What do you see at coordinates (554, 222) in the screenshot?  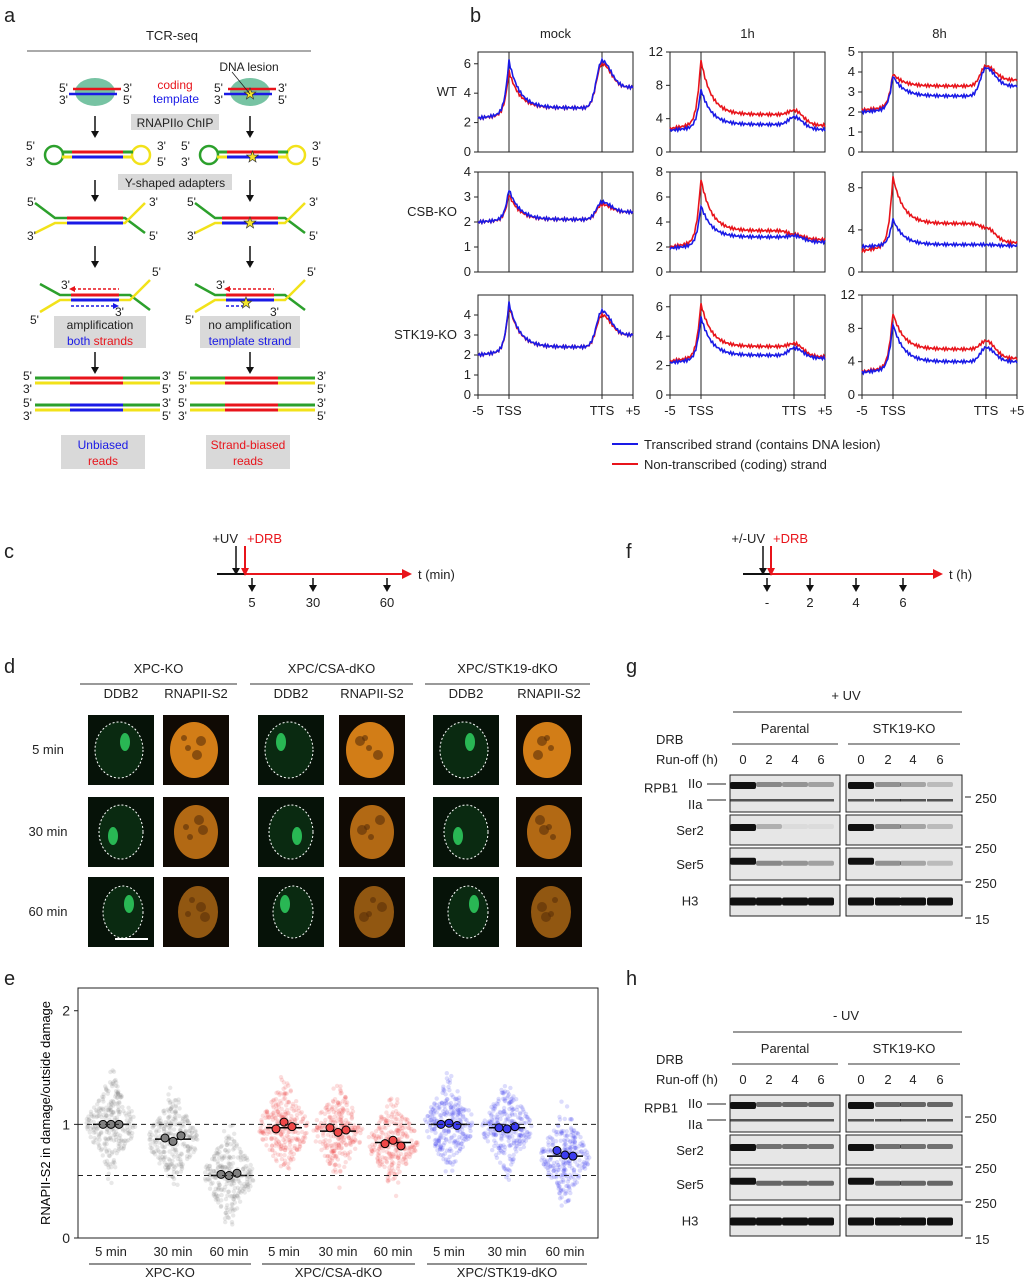 I see `profile-plot-CSB-KO-mock` at bounding box center [554, 222].